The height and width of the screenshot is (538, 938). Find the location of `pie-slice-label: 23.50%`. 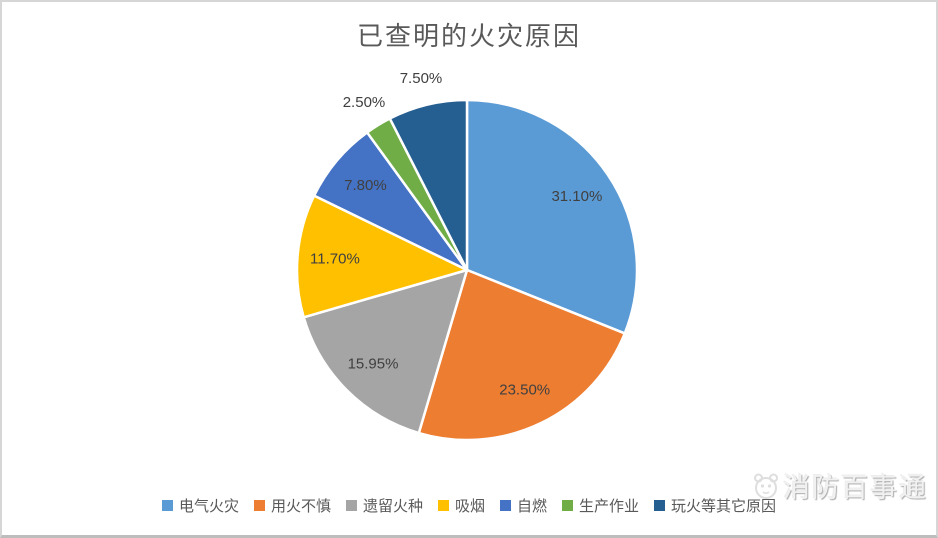

pie-slice-label: 23.50% is located at coordinates (524, 389).